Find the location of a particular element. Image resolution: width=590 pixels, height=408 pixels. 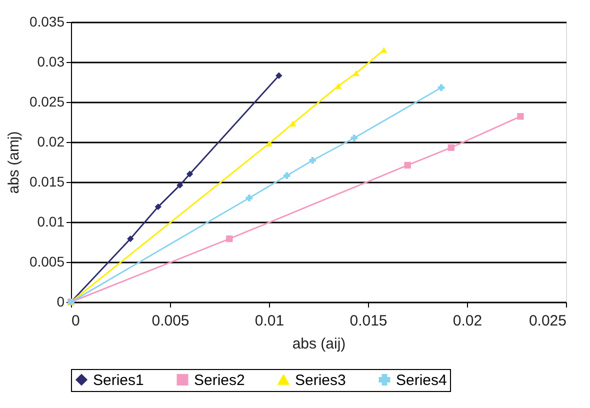

x-tick-label: 0.01 is located at coordinates (269, 321).